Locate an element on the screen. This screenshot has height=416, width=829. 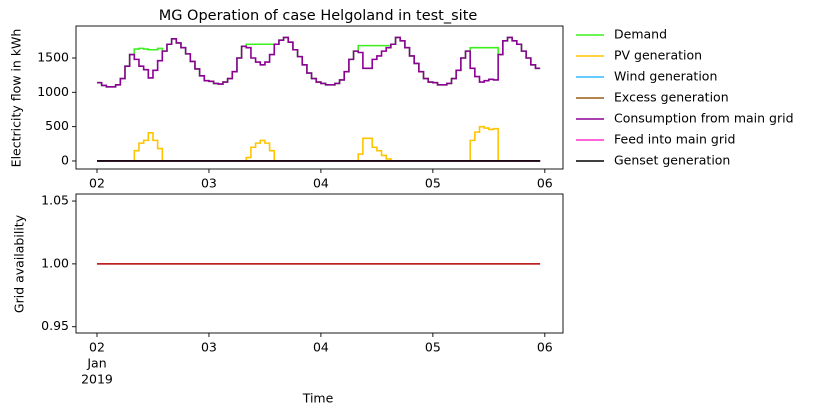
x-tick-sublabel: Jan is located at coordinates (96, 363).